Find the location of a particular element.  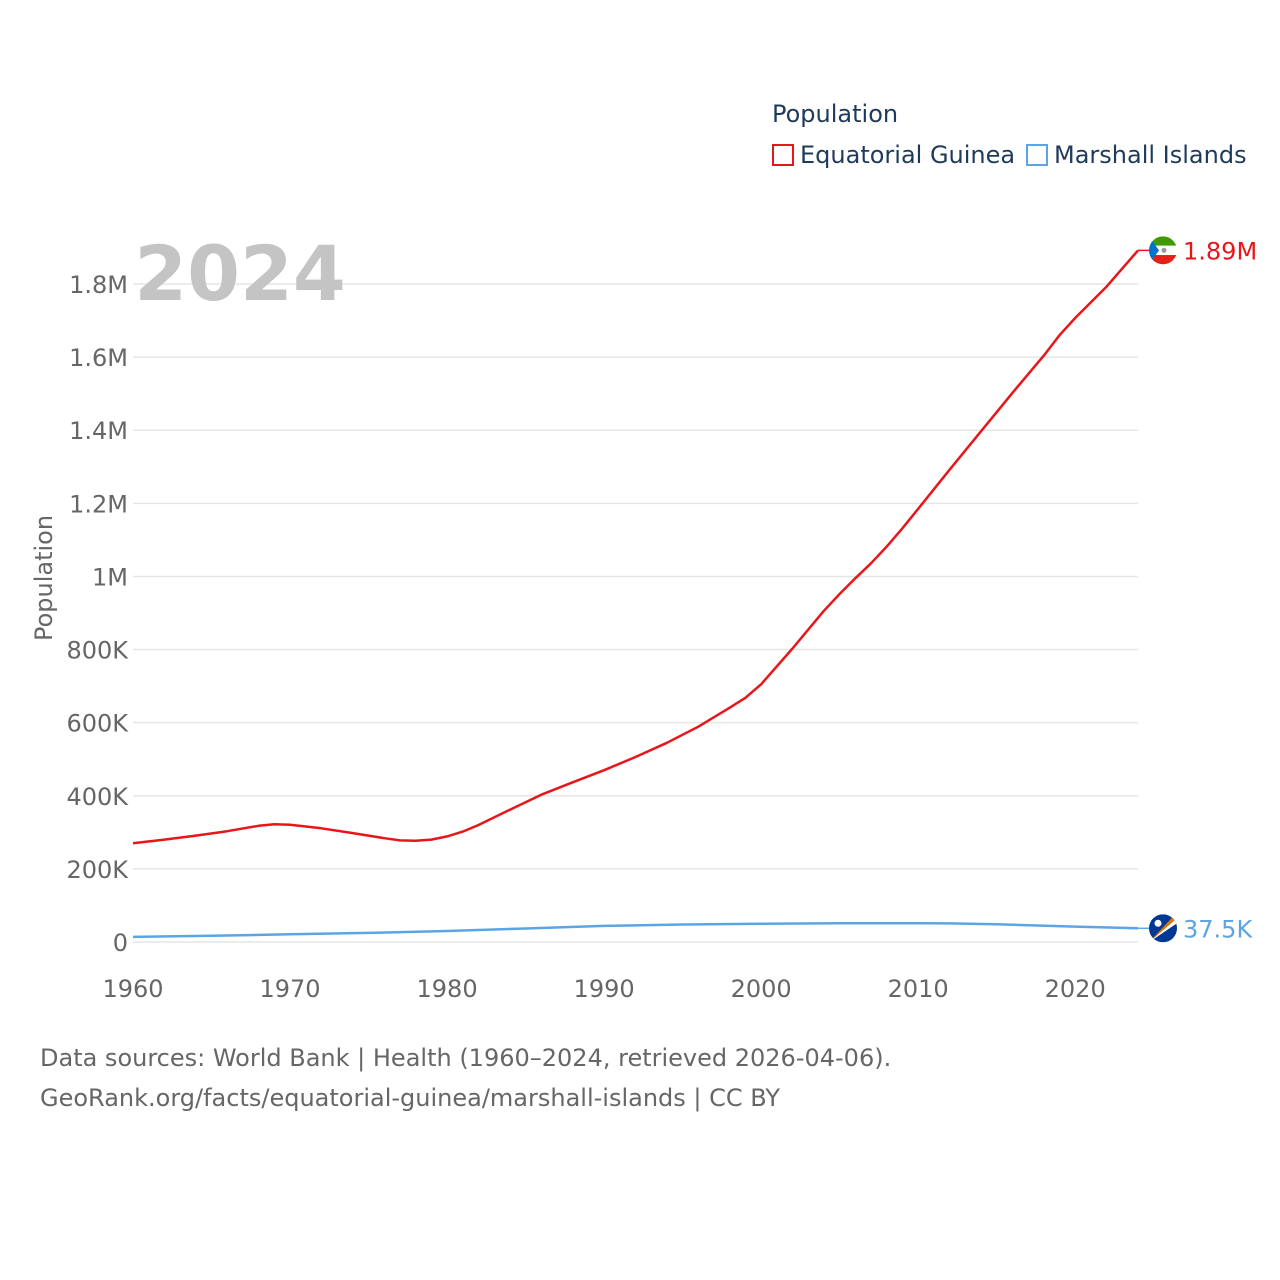

legend-swatch-marshall-islands is located at coordinates (1037, 155).